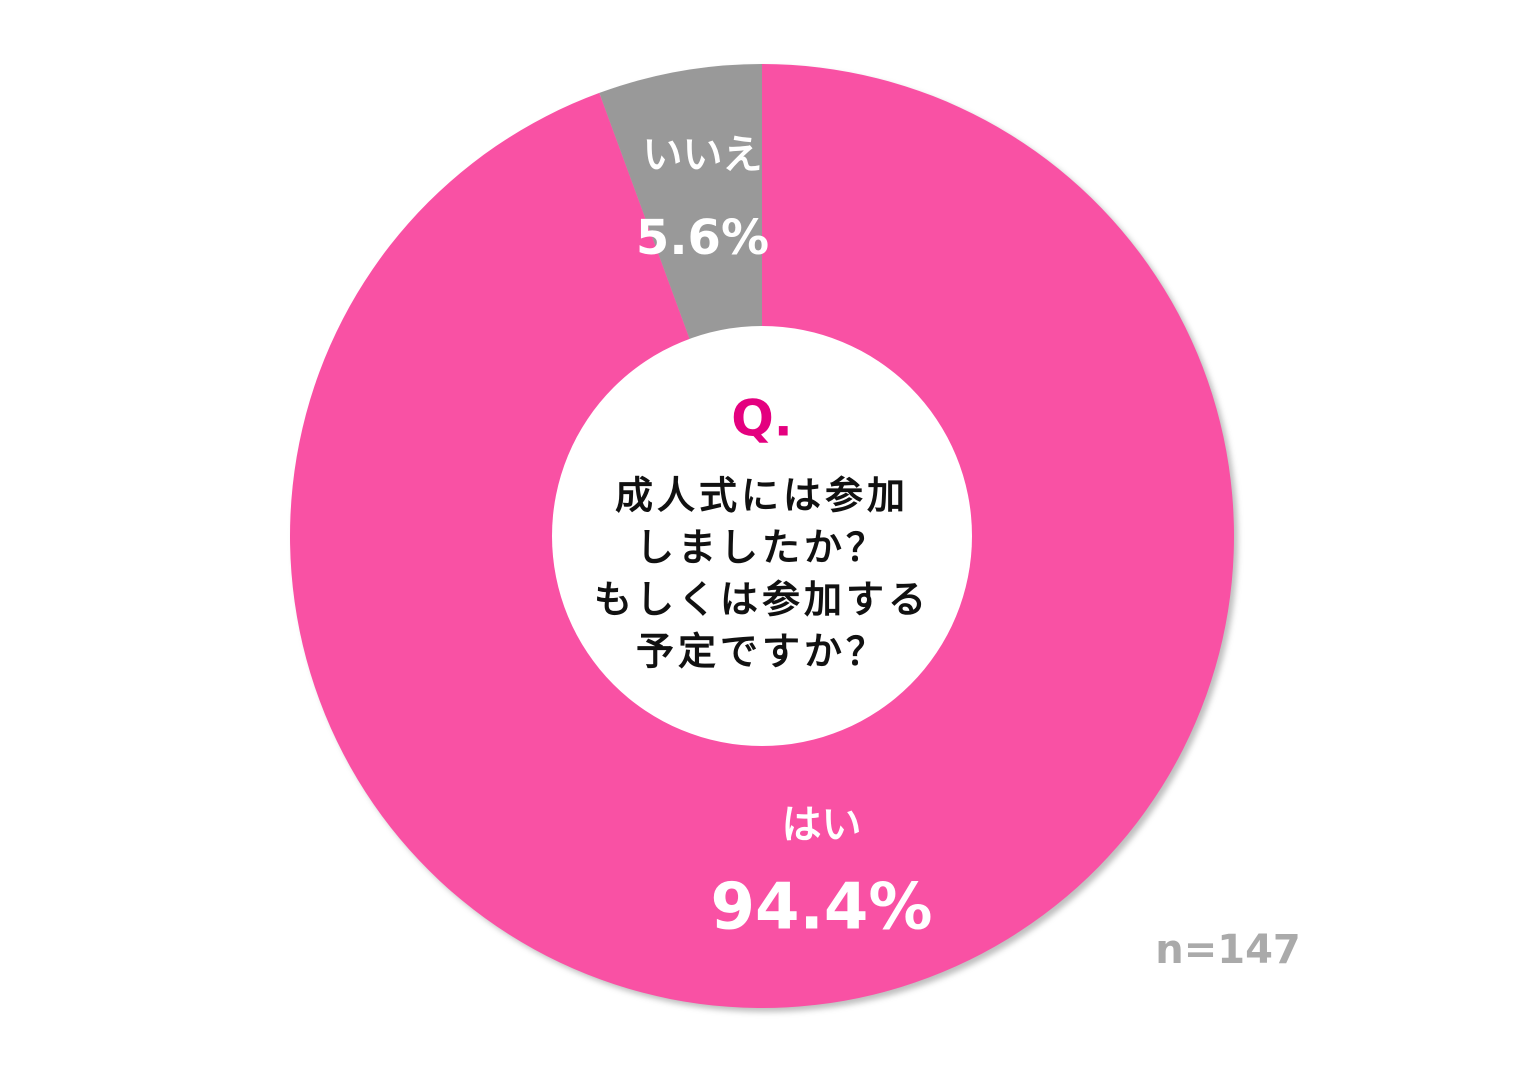 The height and width of the screenshot is (1074, 1526). What do you see at coordinates (762, 496) in the screenshot?
I see `question-line: 成人式には参加` at bounding box center [762, 496].